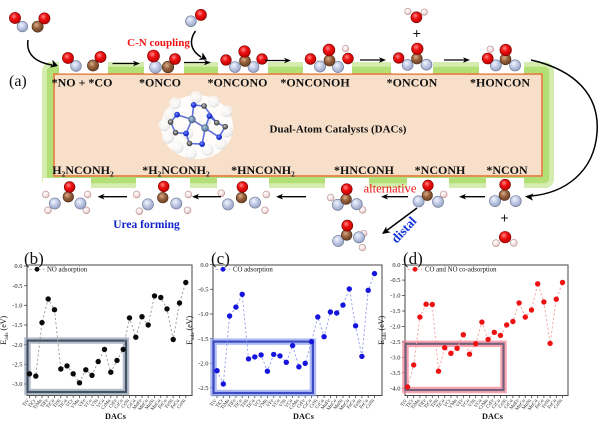 This screenshot has width=600, height=424. What do you see at coordinates (412, 83) in the screenshot?
I see `svg-text: *ONCON` at bounding box center [412, 83].